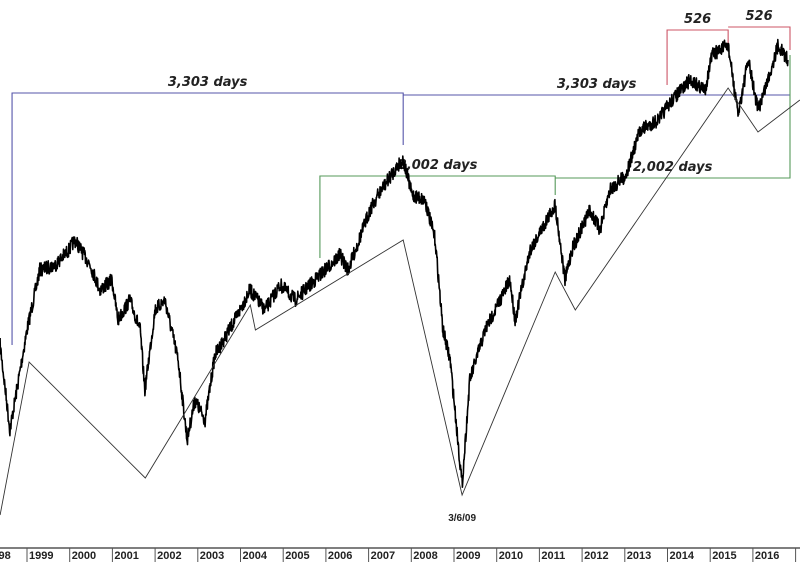  What do you see at coordinates (5, 556) in the screenshot?
I see `x-tick-label: 1998` at bounding box center [5, 556].